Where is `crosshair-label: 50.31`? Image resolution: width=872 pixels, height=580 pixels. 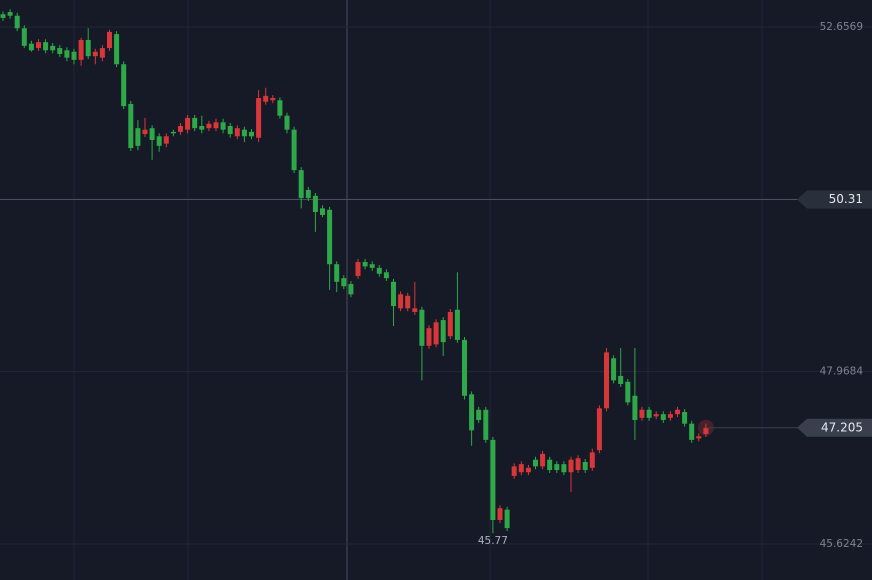 crosshair-label: 50.31 is located at coordinates (846, 199).